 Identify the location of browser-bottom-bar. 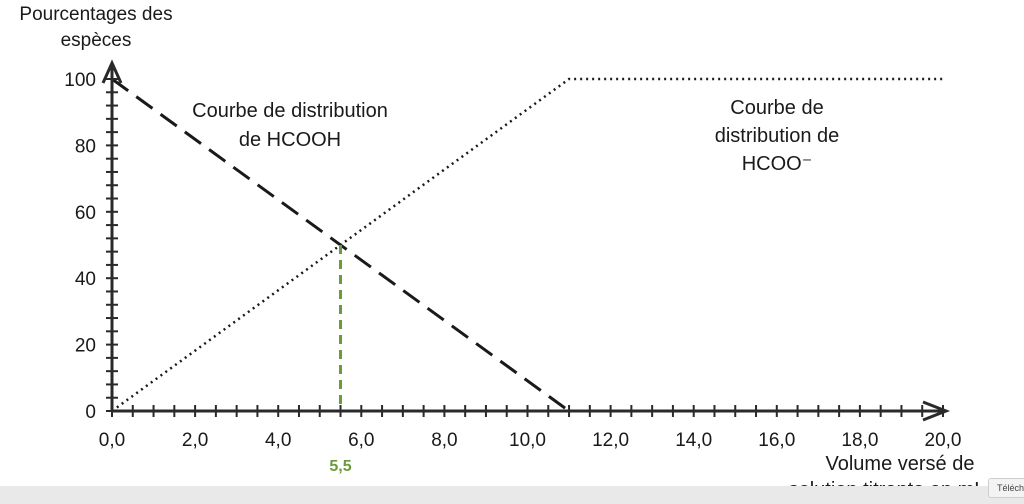
(512, 495).